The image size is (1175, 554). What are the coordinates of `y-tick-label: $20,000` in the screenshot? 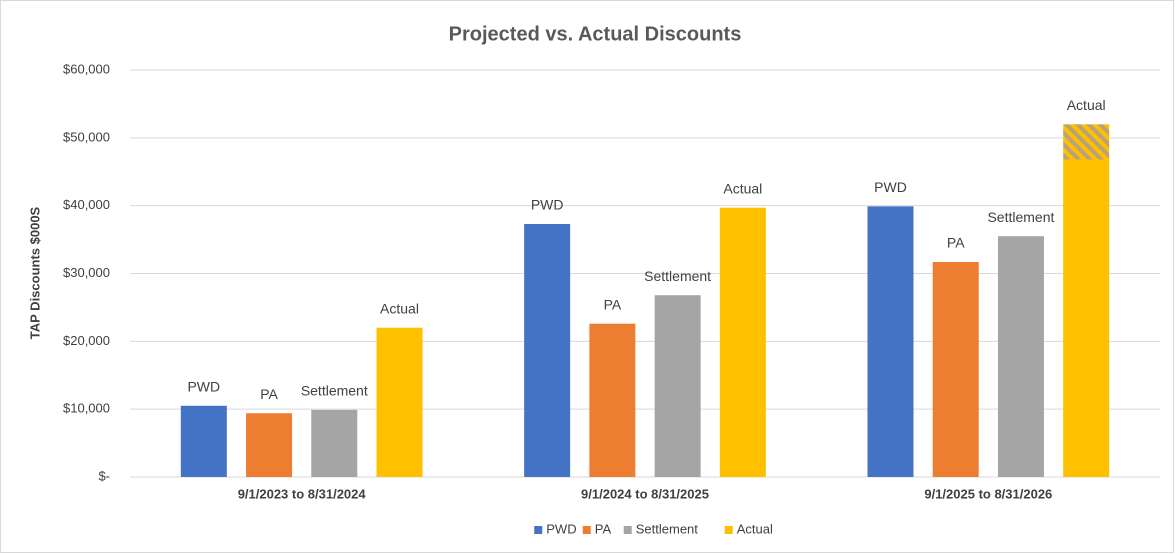 It's located at (86, 340).